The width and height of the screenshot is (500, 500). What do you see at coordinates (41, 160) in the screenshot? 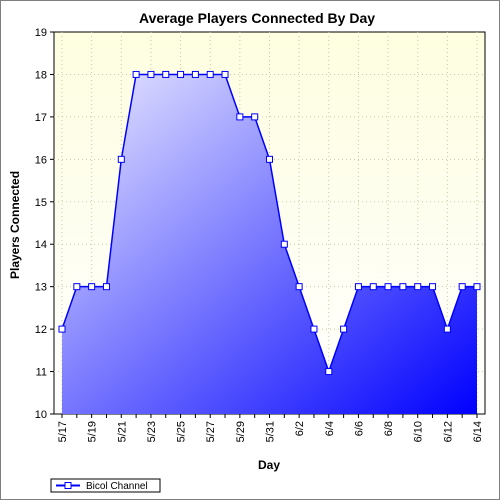
I see `y-tick-label: 16` at bounding box center [41, 160].